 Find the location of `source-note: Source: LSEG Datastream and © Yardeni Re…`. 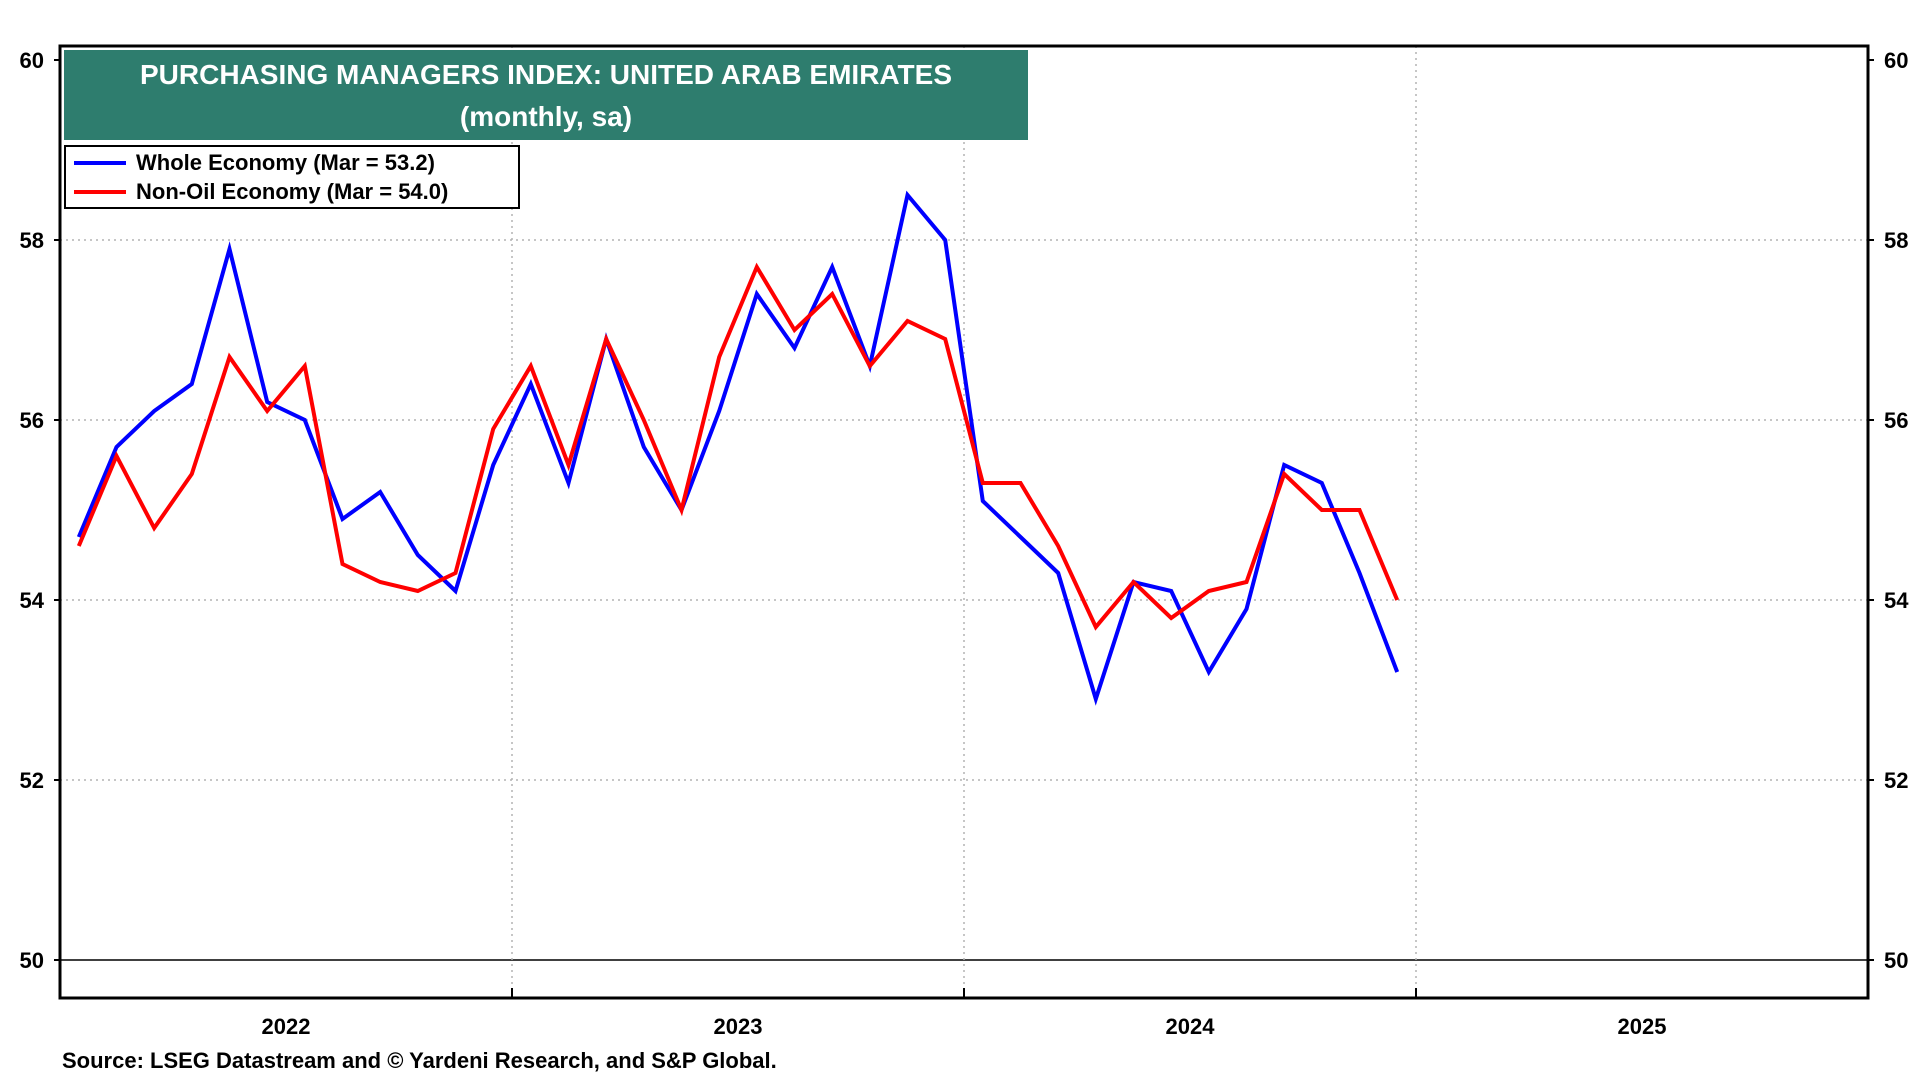

source-note: Source: LSEG Datastream and © Yardeni Re… is located at coordinates (419, 1060).